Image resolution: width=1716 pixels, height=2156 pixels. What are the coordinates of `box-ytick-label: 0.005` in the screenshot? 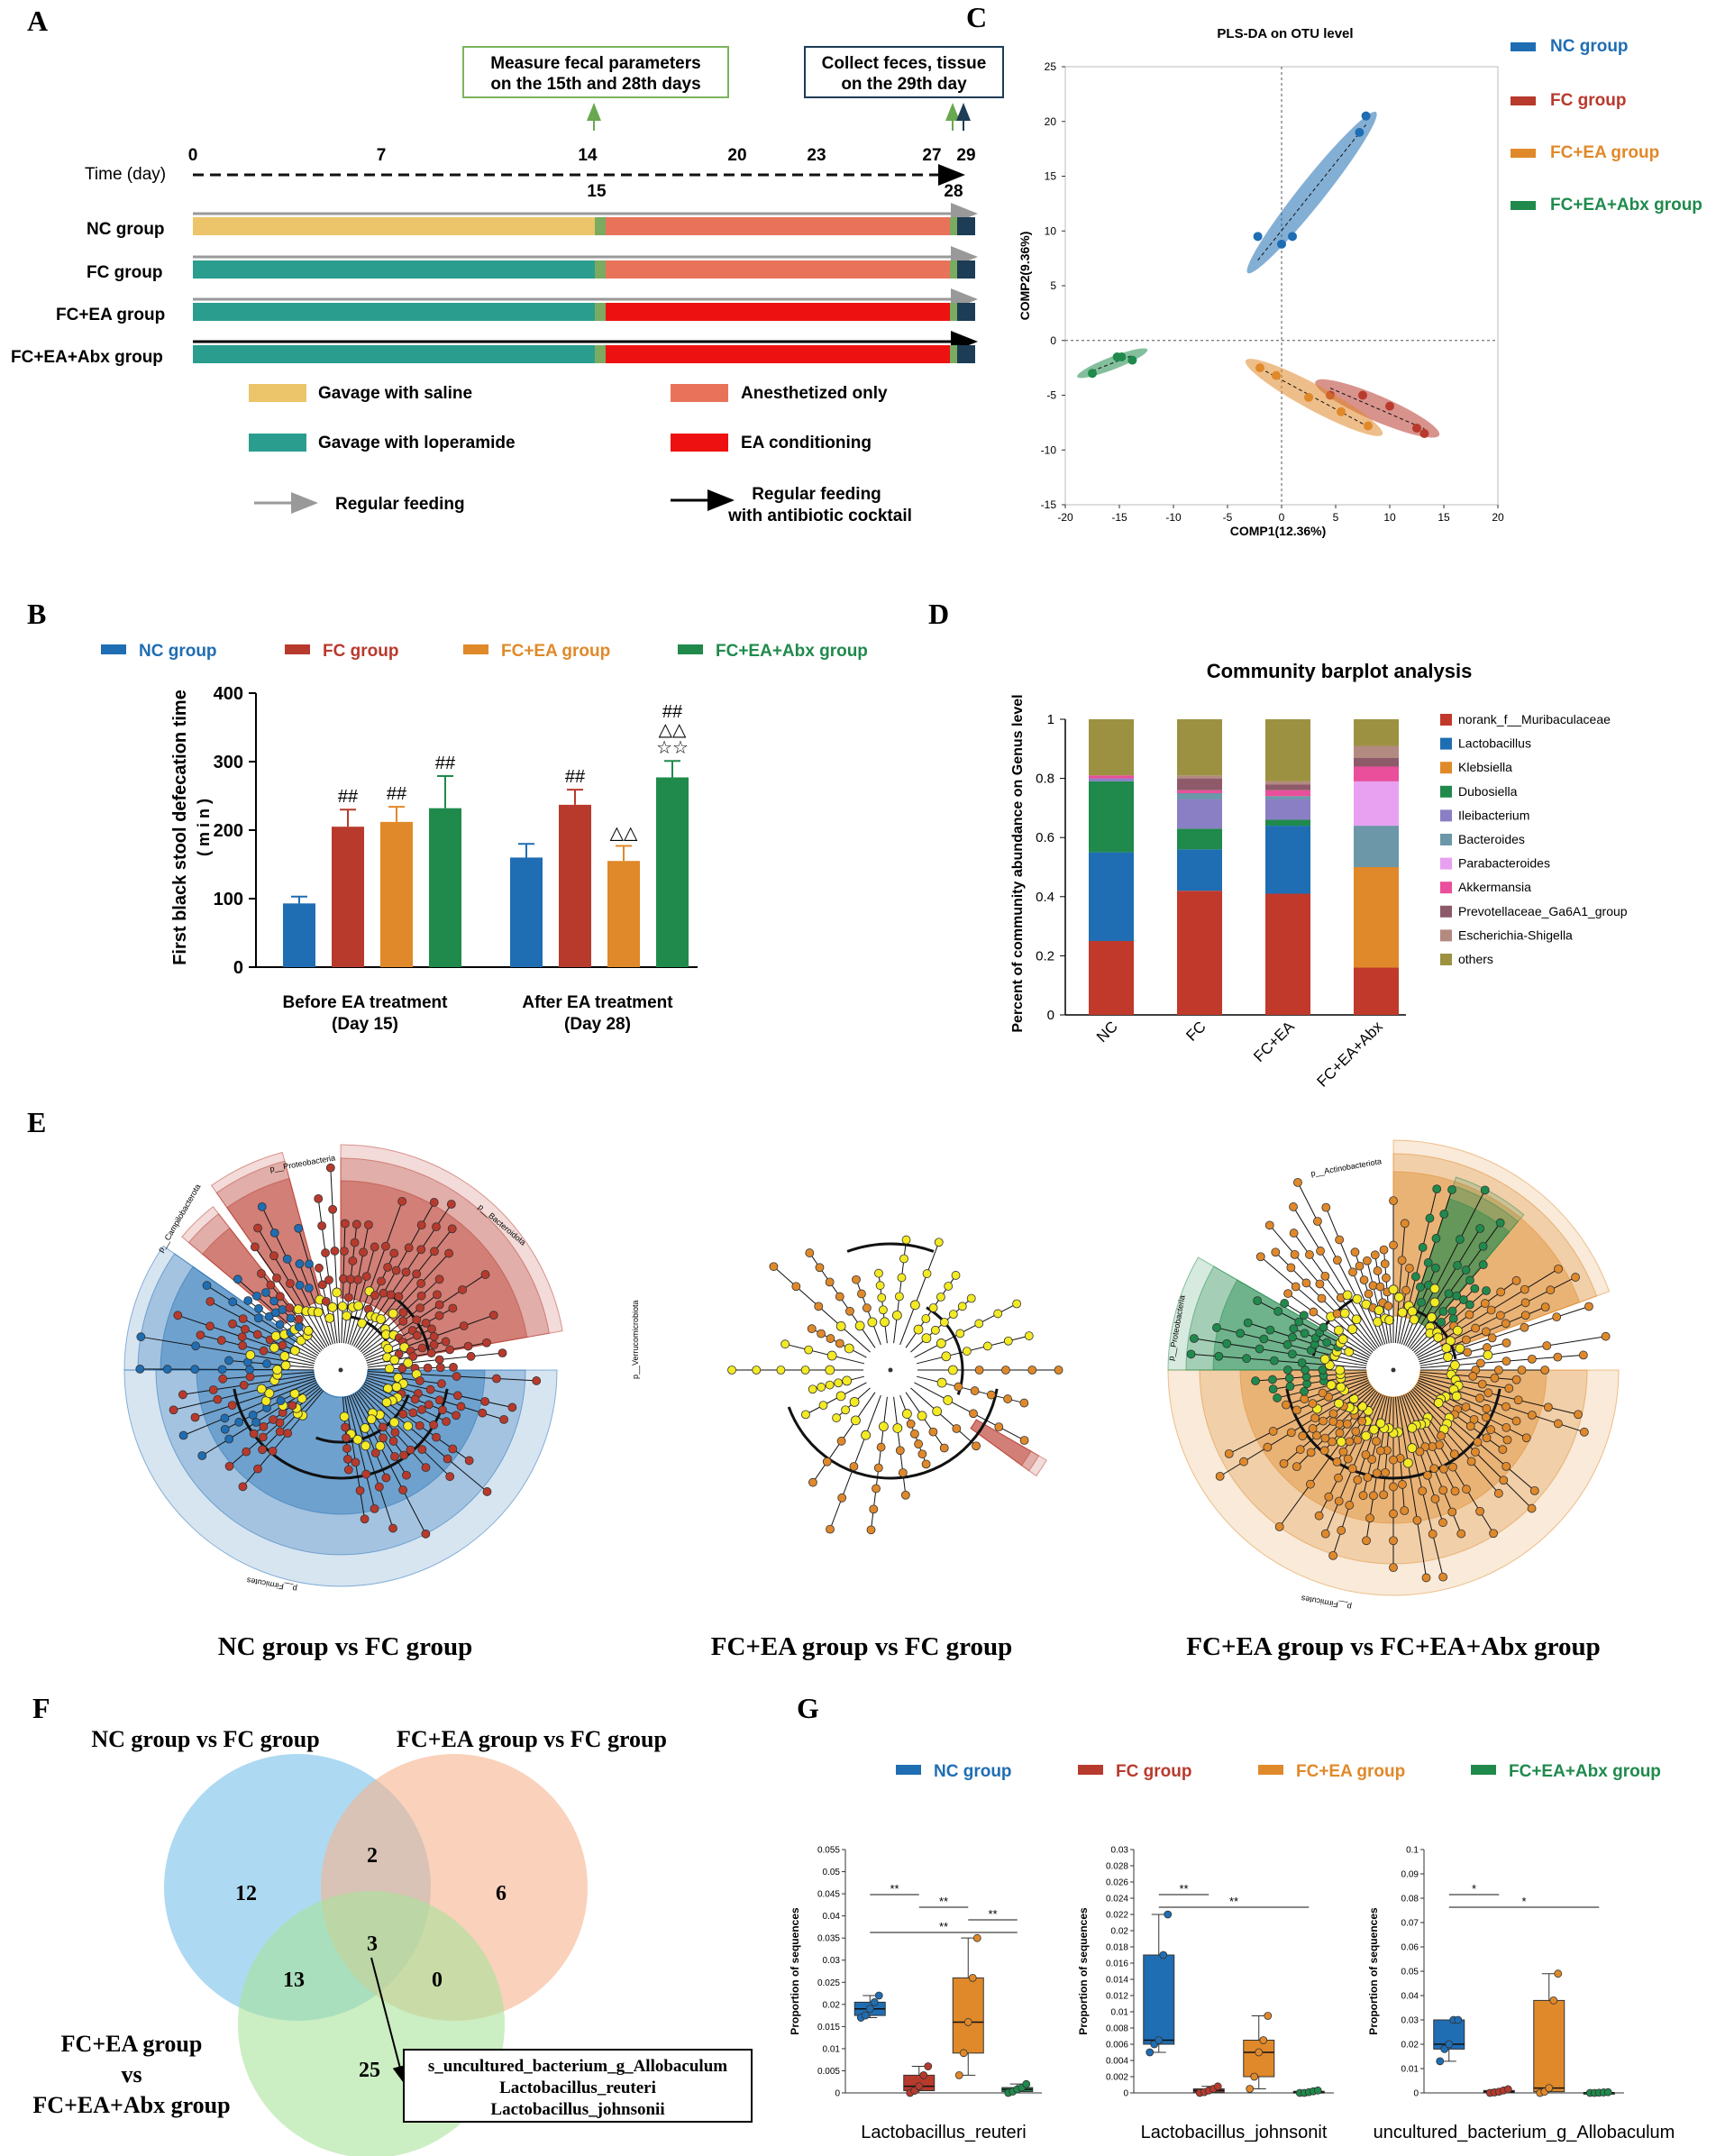 It's located at (828, 2072).